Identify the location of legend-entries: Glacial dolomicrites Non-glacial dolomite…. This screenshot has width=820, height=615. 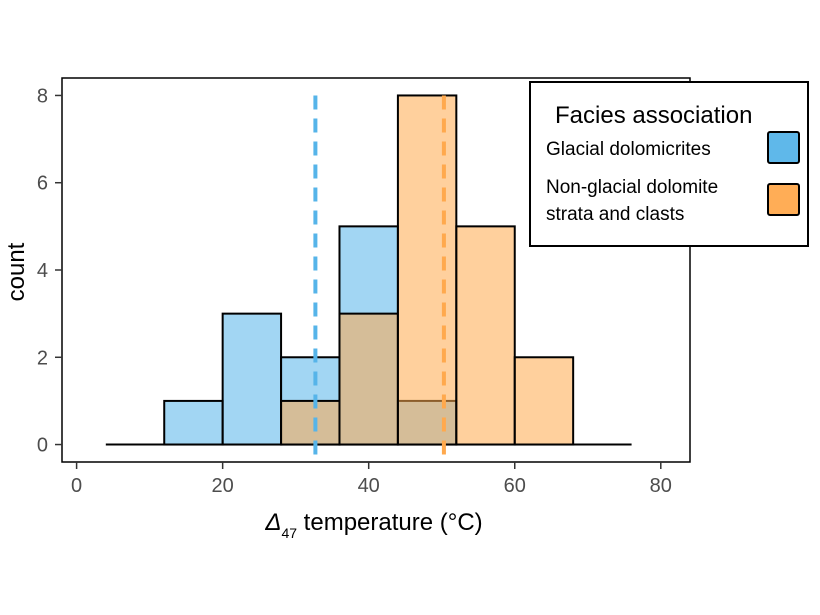
(673, 178).